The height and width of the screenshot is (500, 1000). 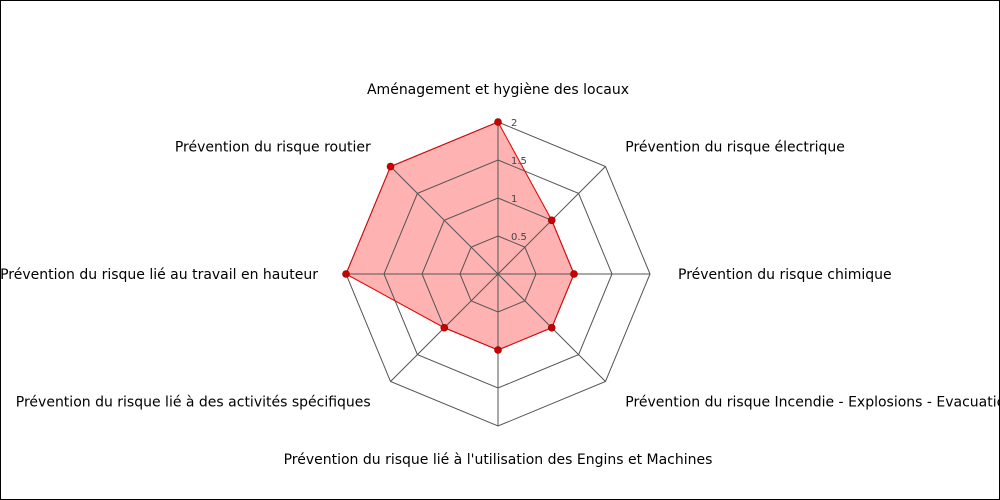 What do you see at coordinates (514, 199) in the screenshot?
I see `tick-label-1: 1` at bounding box center [514, 199].